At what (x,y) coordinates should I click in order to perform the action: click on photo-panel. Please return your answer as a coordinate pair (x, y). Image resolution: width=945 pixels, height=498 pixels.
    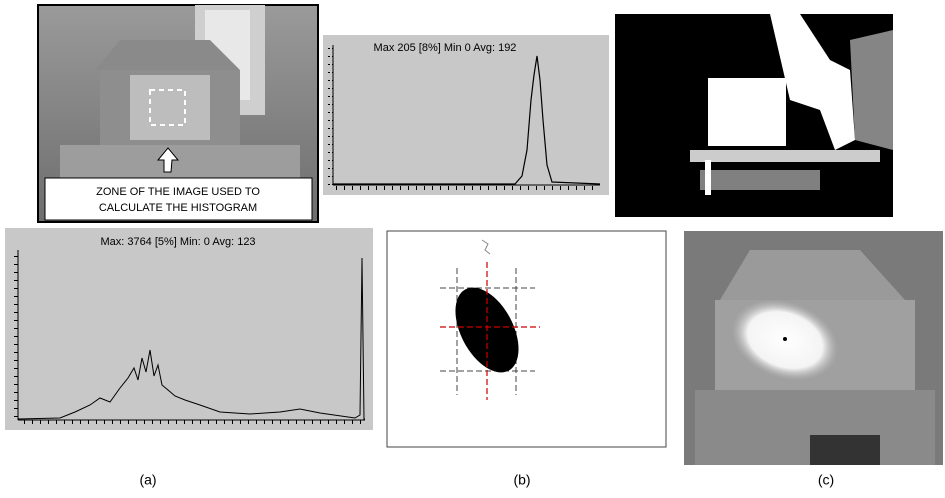
    Looking at the image, I should click on (813, 348).